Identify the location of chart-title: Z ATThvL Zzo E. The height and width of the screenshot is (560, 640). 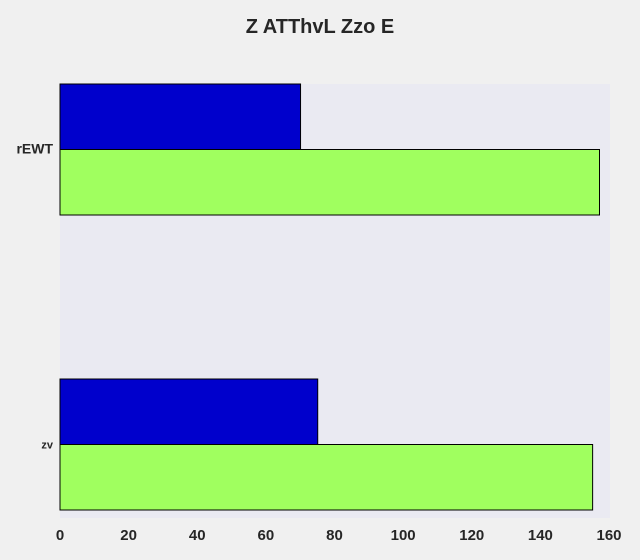
(320, 27).